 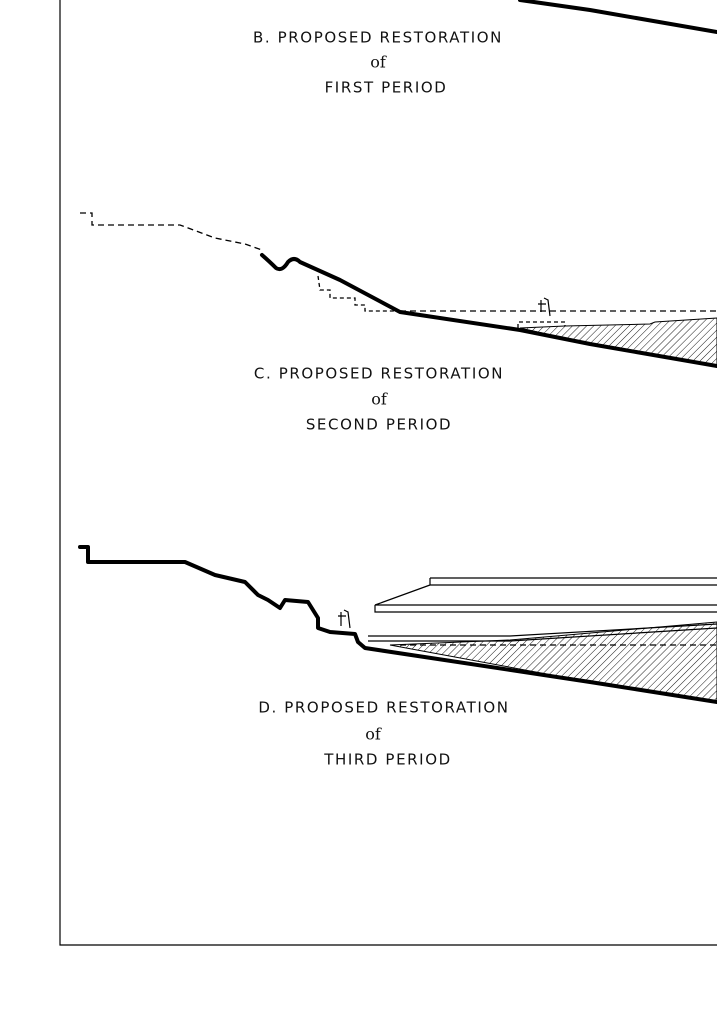 I want to click on caption-label: C. PROPOSED RESTORATION, so click(x=379, y=374).